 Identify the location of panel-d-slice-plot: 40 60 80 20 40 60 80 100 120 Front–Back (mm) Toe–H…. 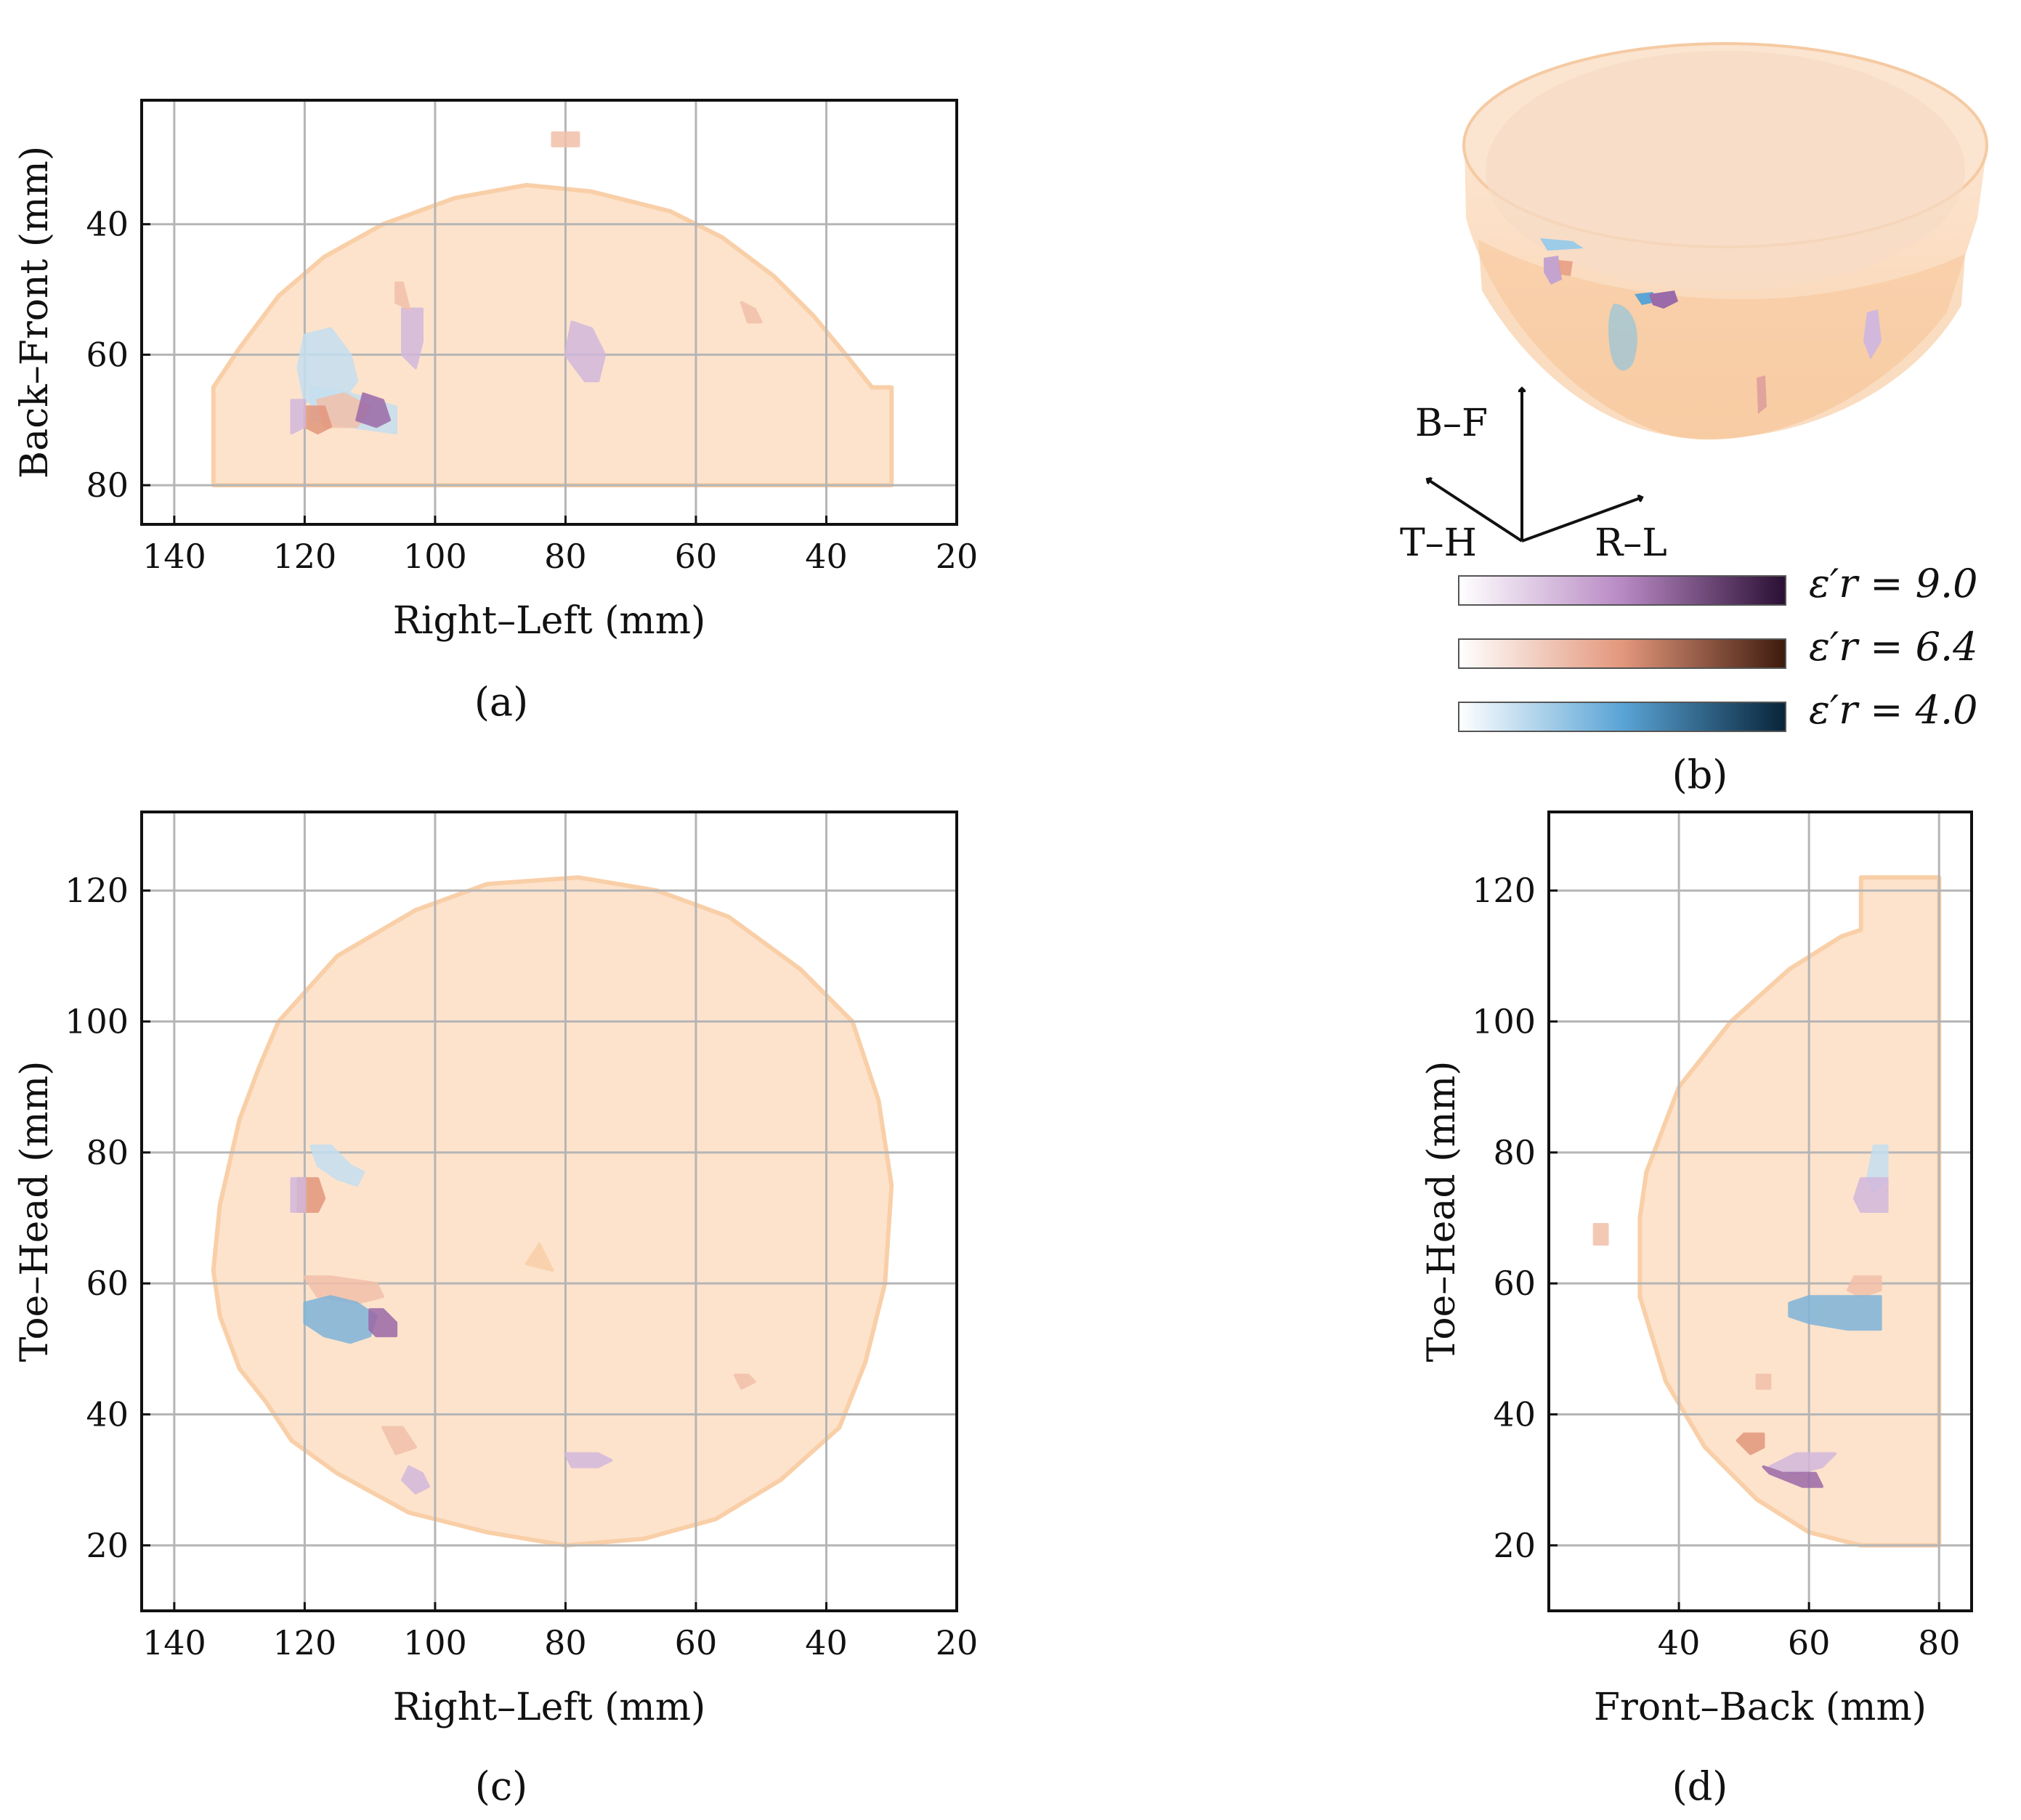
(1696, 1270).